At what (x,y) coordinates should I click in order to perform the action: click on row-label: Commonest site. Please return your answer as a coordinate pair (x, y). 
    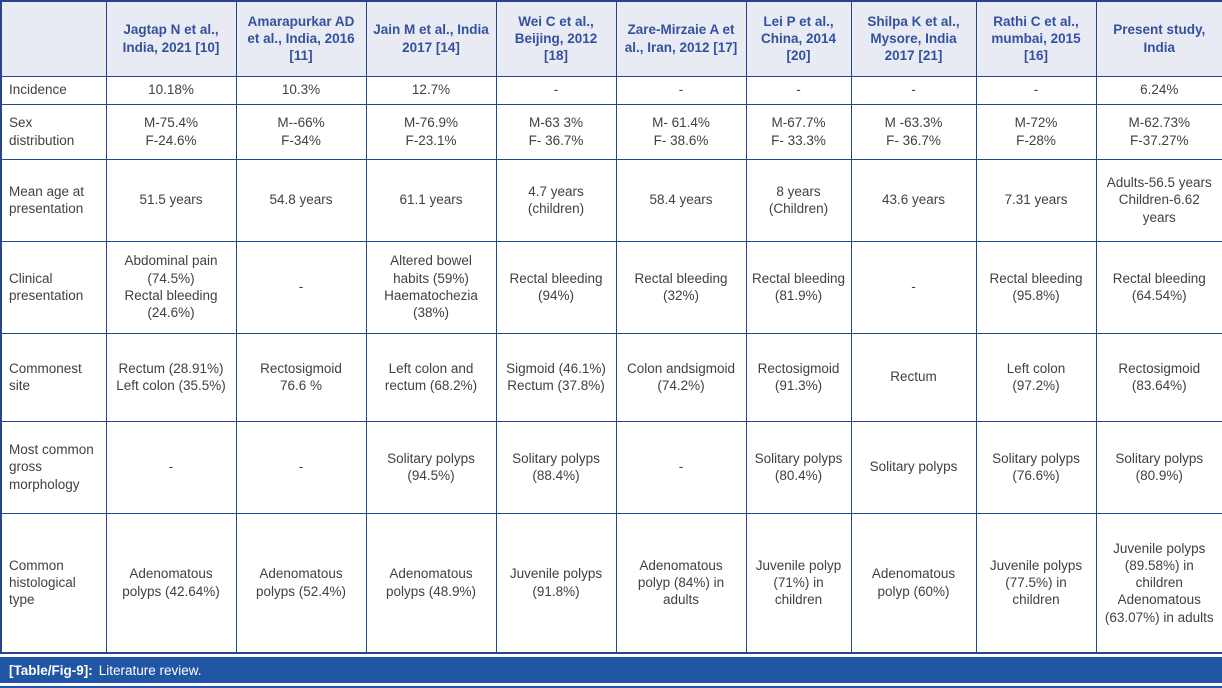
    Looking at the image, I should click on (53, 377).